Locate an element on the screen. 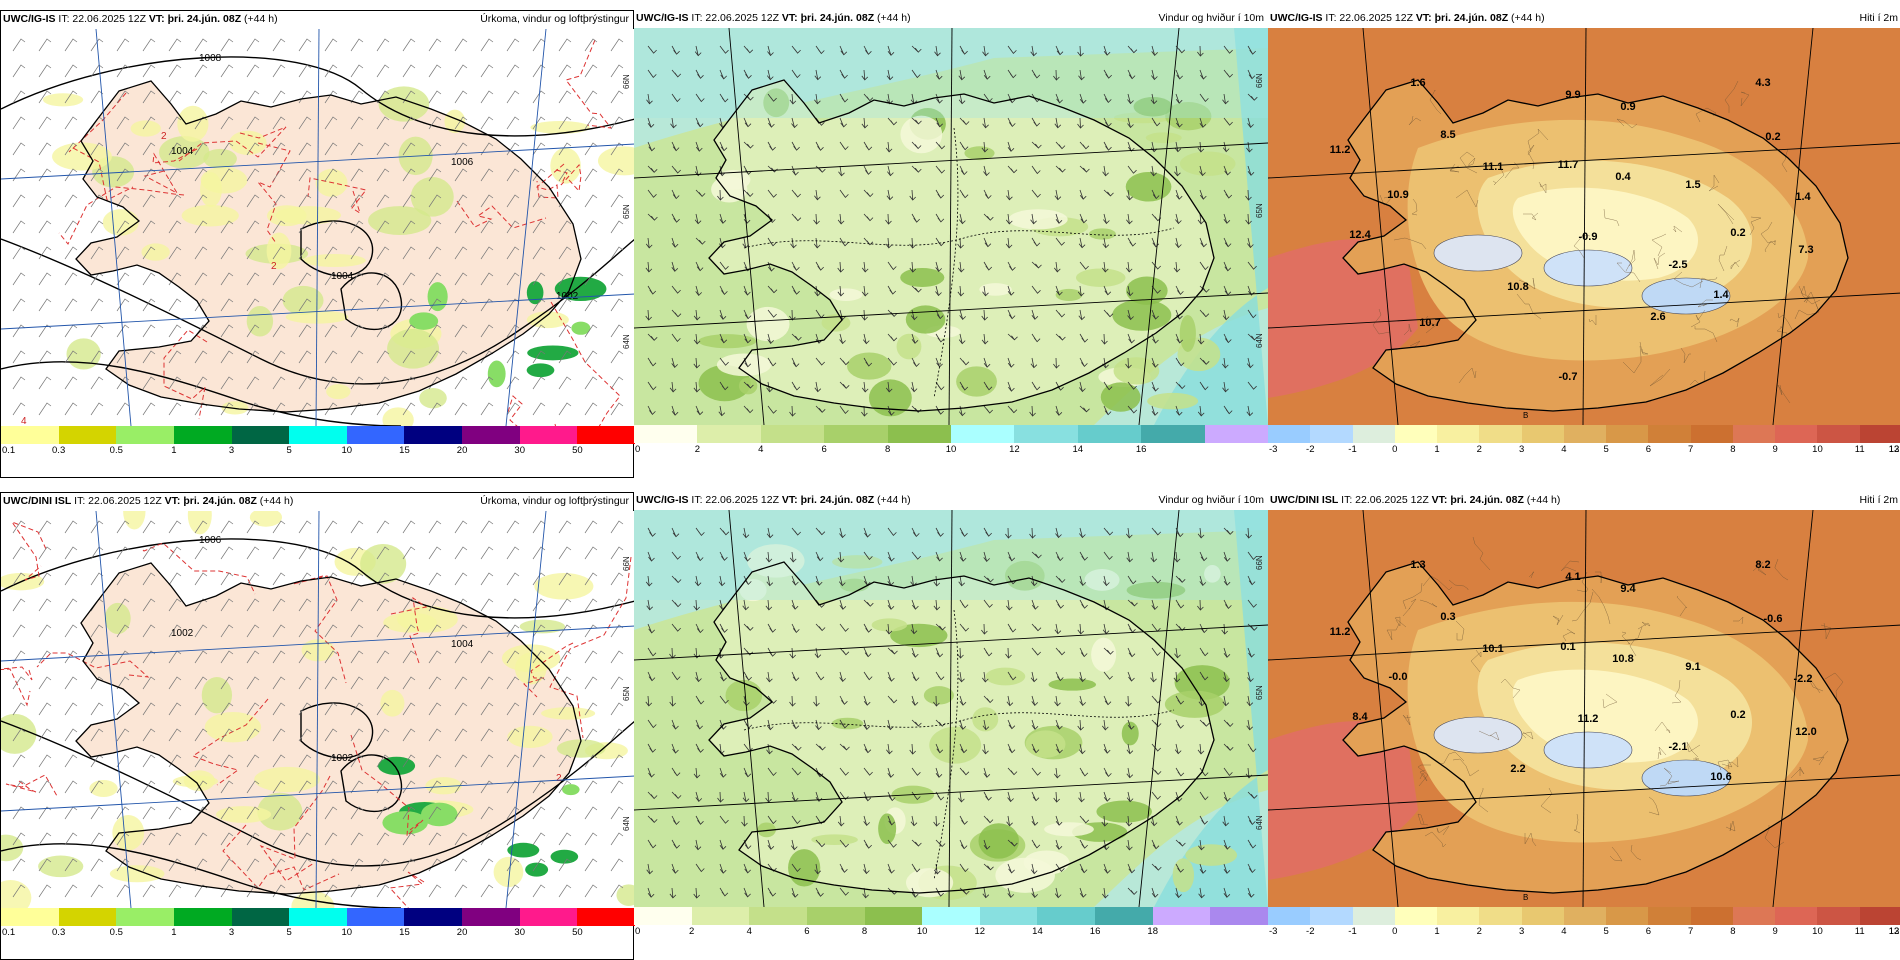  graticule-line is located at coordinates (1584, 160).